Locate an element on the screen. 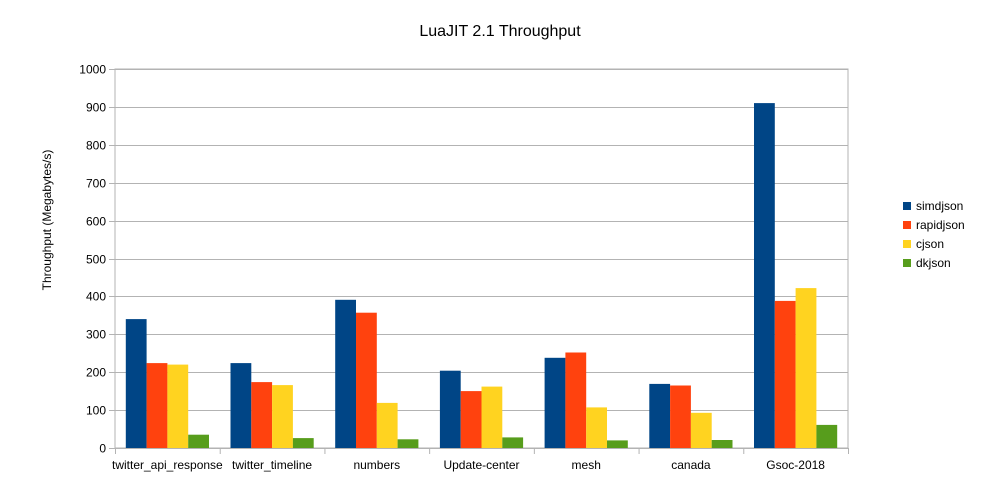  bar-simdjson-Gsoc-2018 is located at coordinates (764, 275).